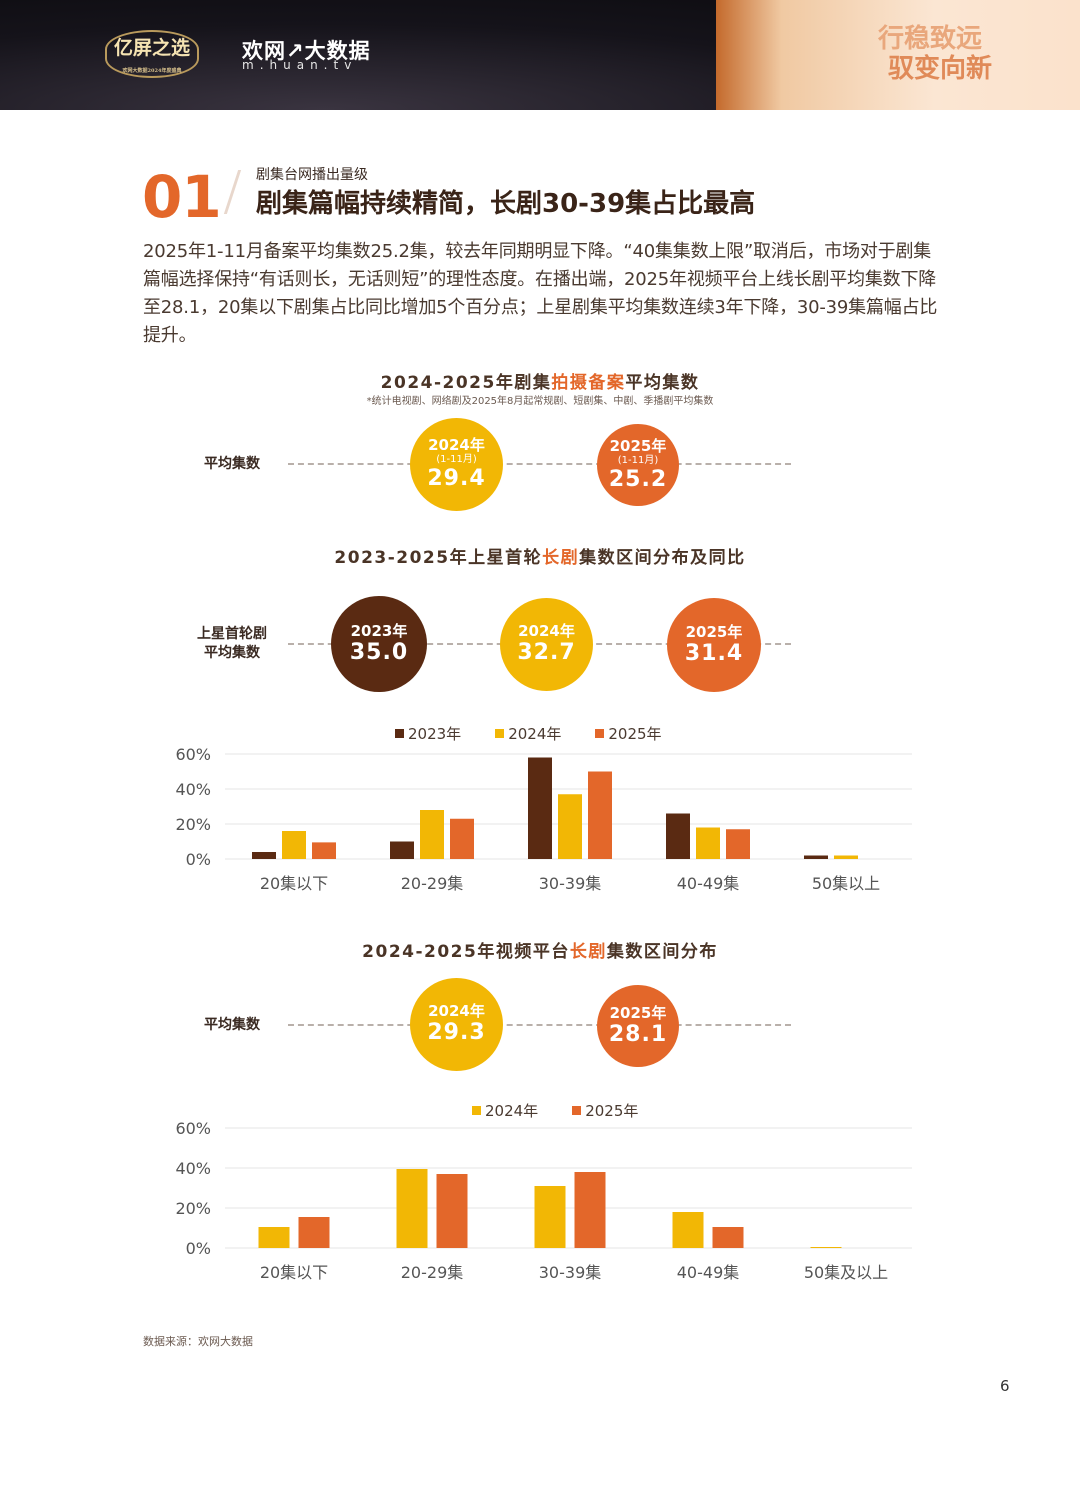 The height and width of the screenshot is (1493, 1080). I want to click on slogan-line-2: 驭变向新, so click(940, 69).